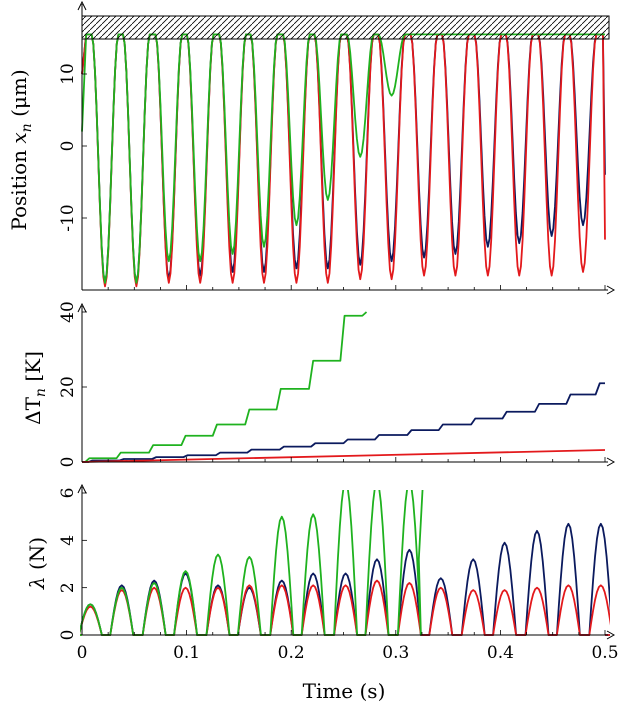  What do you see at coordinates (68, 312) in the screenshot?
I see `delta-t-y-tick-label: 40` at bounding box center [68, 312].